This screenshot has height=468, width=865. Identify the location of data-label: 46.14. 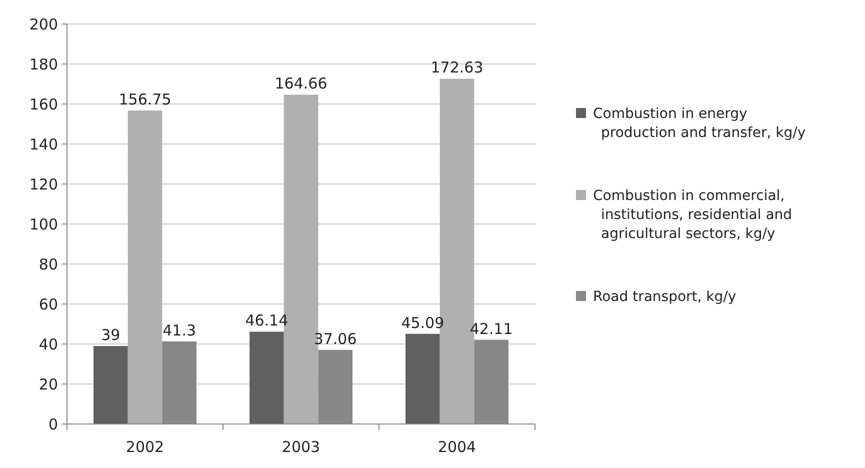
(266, 321).